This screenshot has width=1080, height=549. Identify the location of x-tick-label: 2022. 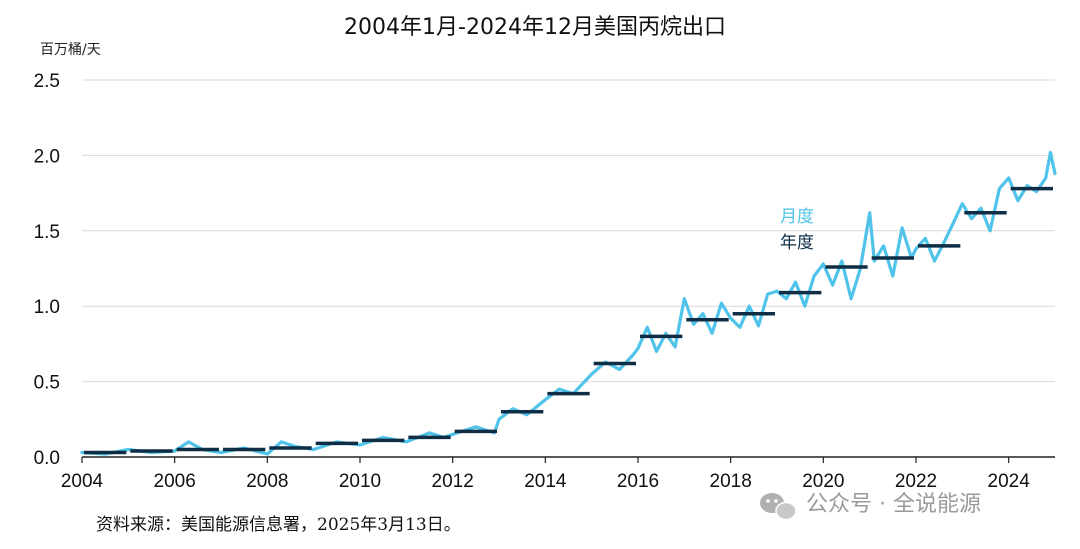
(916, 481).